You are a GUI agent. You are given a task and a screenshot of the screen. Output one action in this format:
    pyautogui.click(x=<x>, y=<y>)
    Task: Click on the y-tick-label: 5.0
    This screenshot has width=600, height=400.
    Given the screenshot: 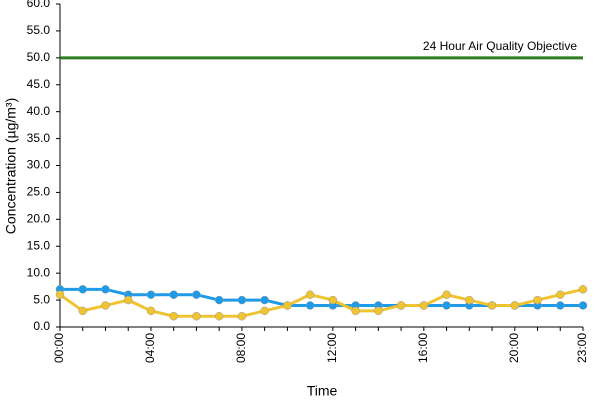 What is the action you would take?
    pyautogui.click(x=41, y=299)
    